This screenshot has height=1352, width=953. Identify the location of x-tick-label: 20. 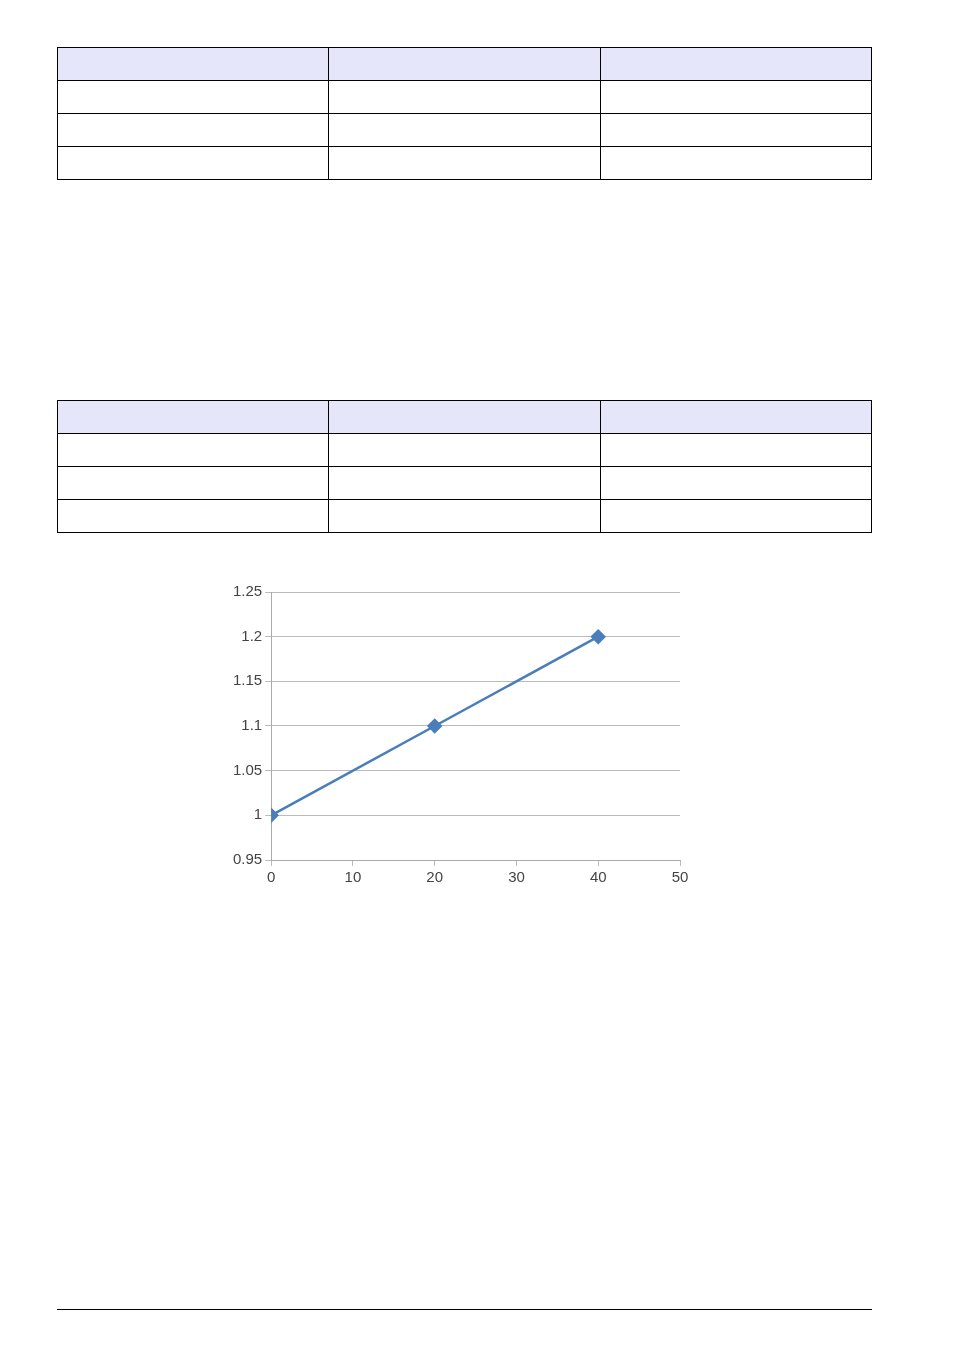
(435, 877).